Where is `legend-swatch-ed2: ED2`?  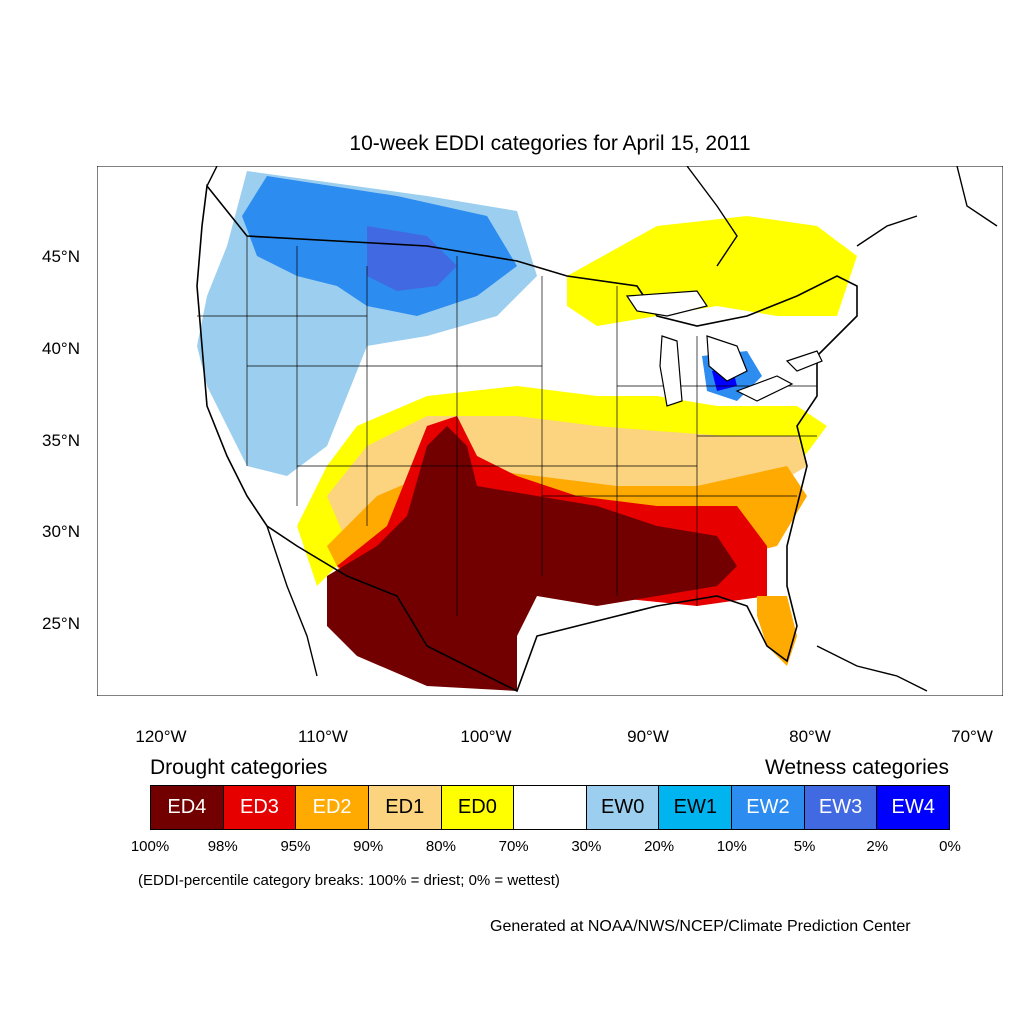
legend-swatch-ed2: ED2 is located at coordinates (332, 807).